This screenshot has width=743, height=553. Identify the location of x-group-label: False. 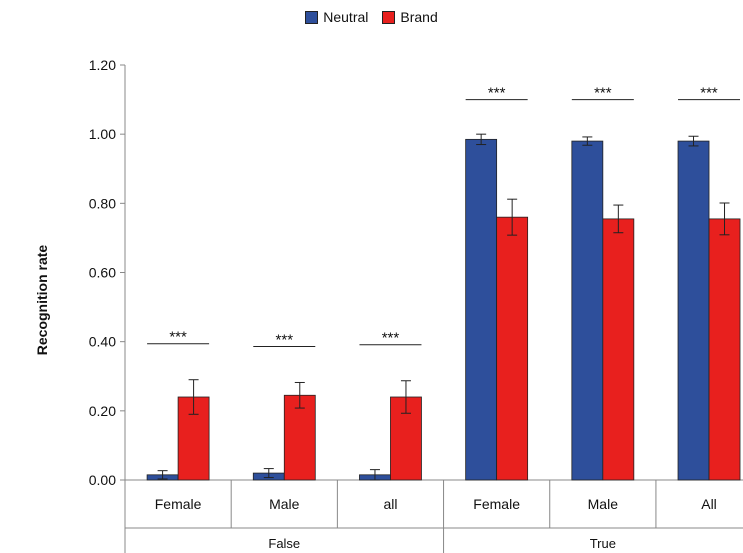
(284, 543).